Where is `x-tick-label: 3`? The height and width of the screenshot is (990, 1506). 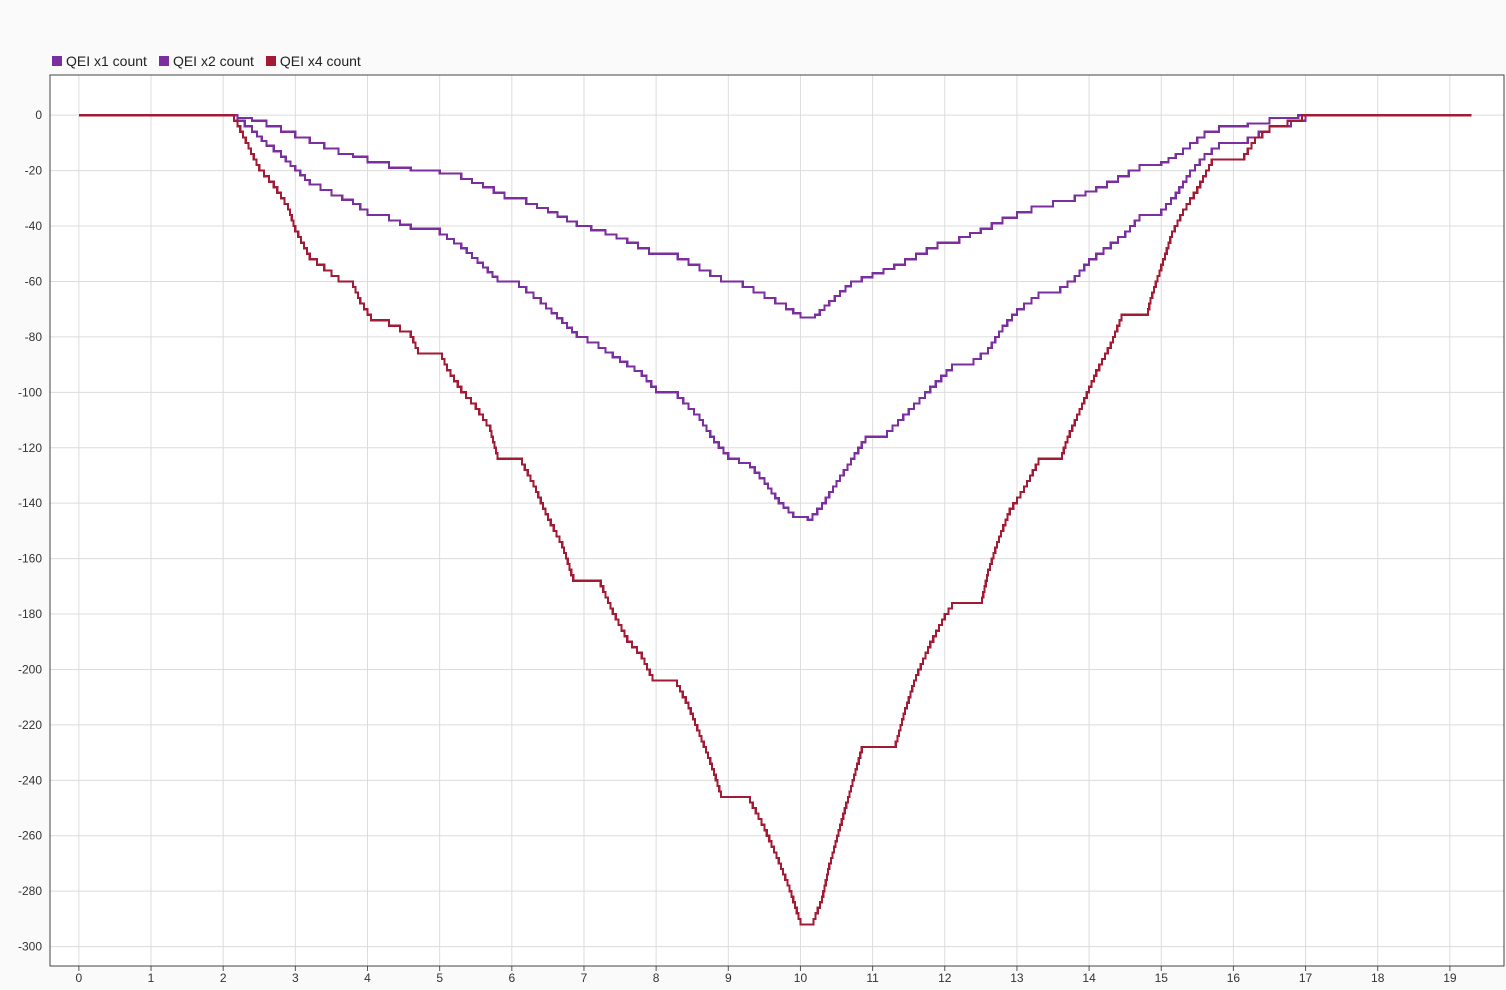 x-tick-label: 3 is located at coordinates (295, 978).